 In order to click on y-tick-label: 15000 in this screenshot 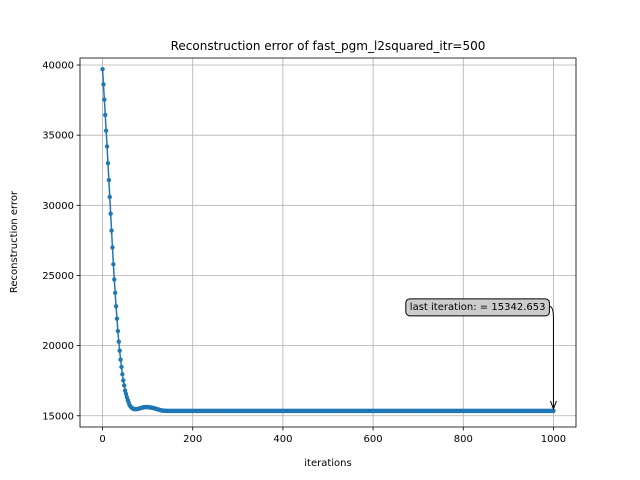, I will do `click(58, 416)`.